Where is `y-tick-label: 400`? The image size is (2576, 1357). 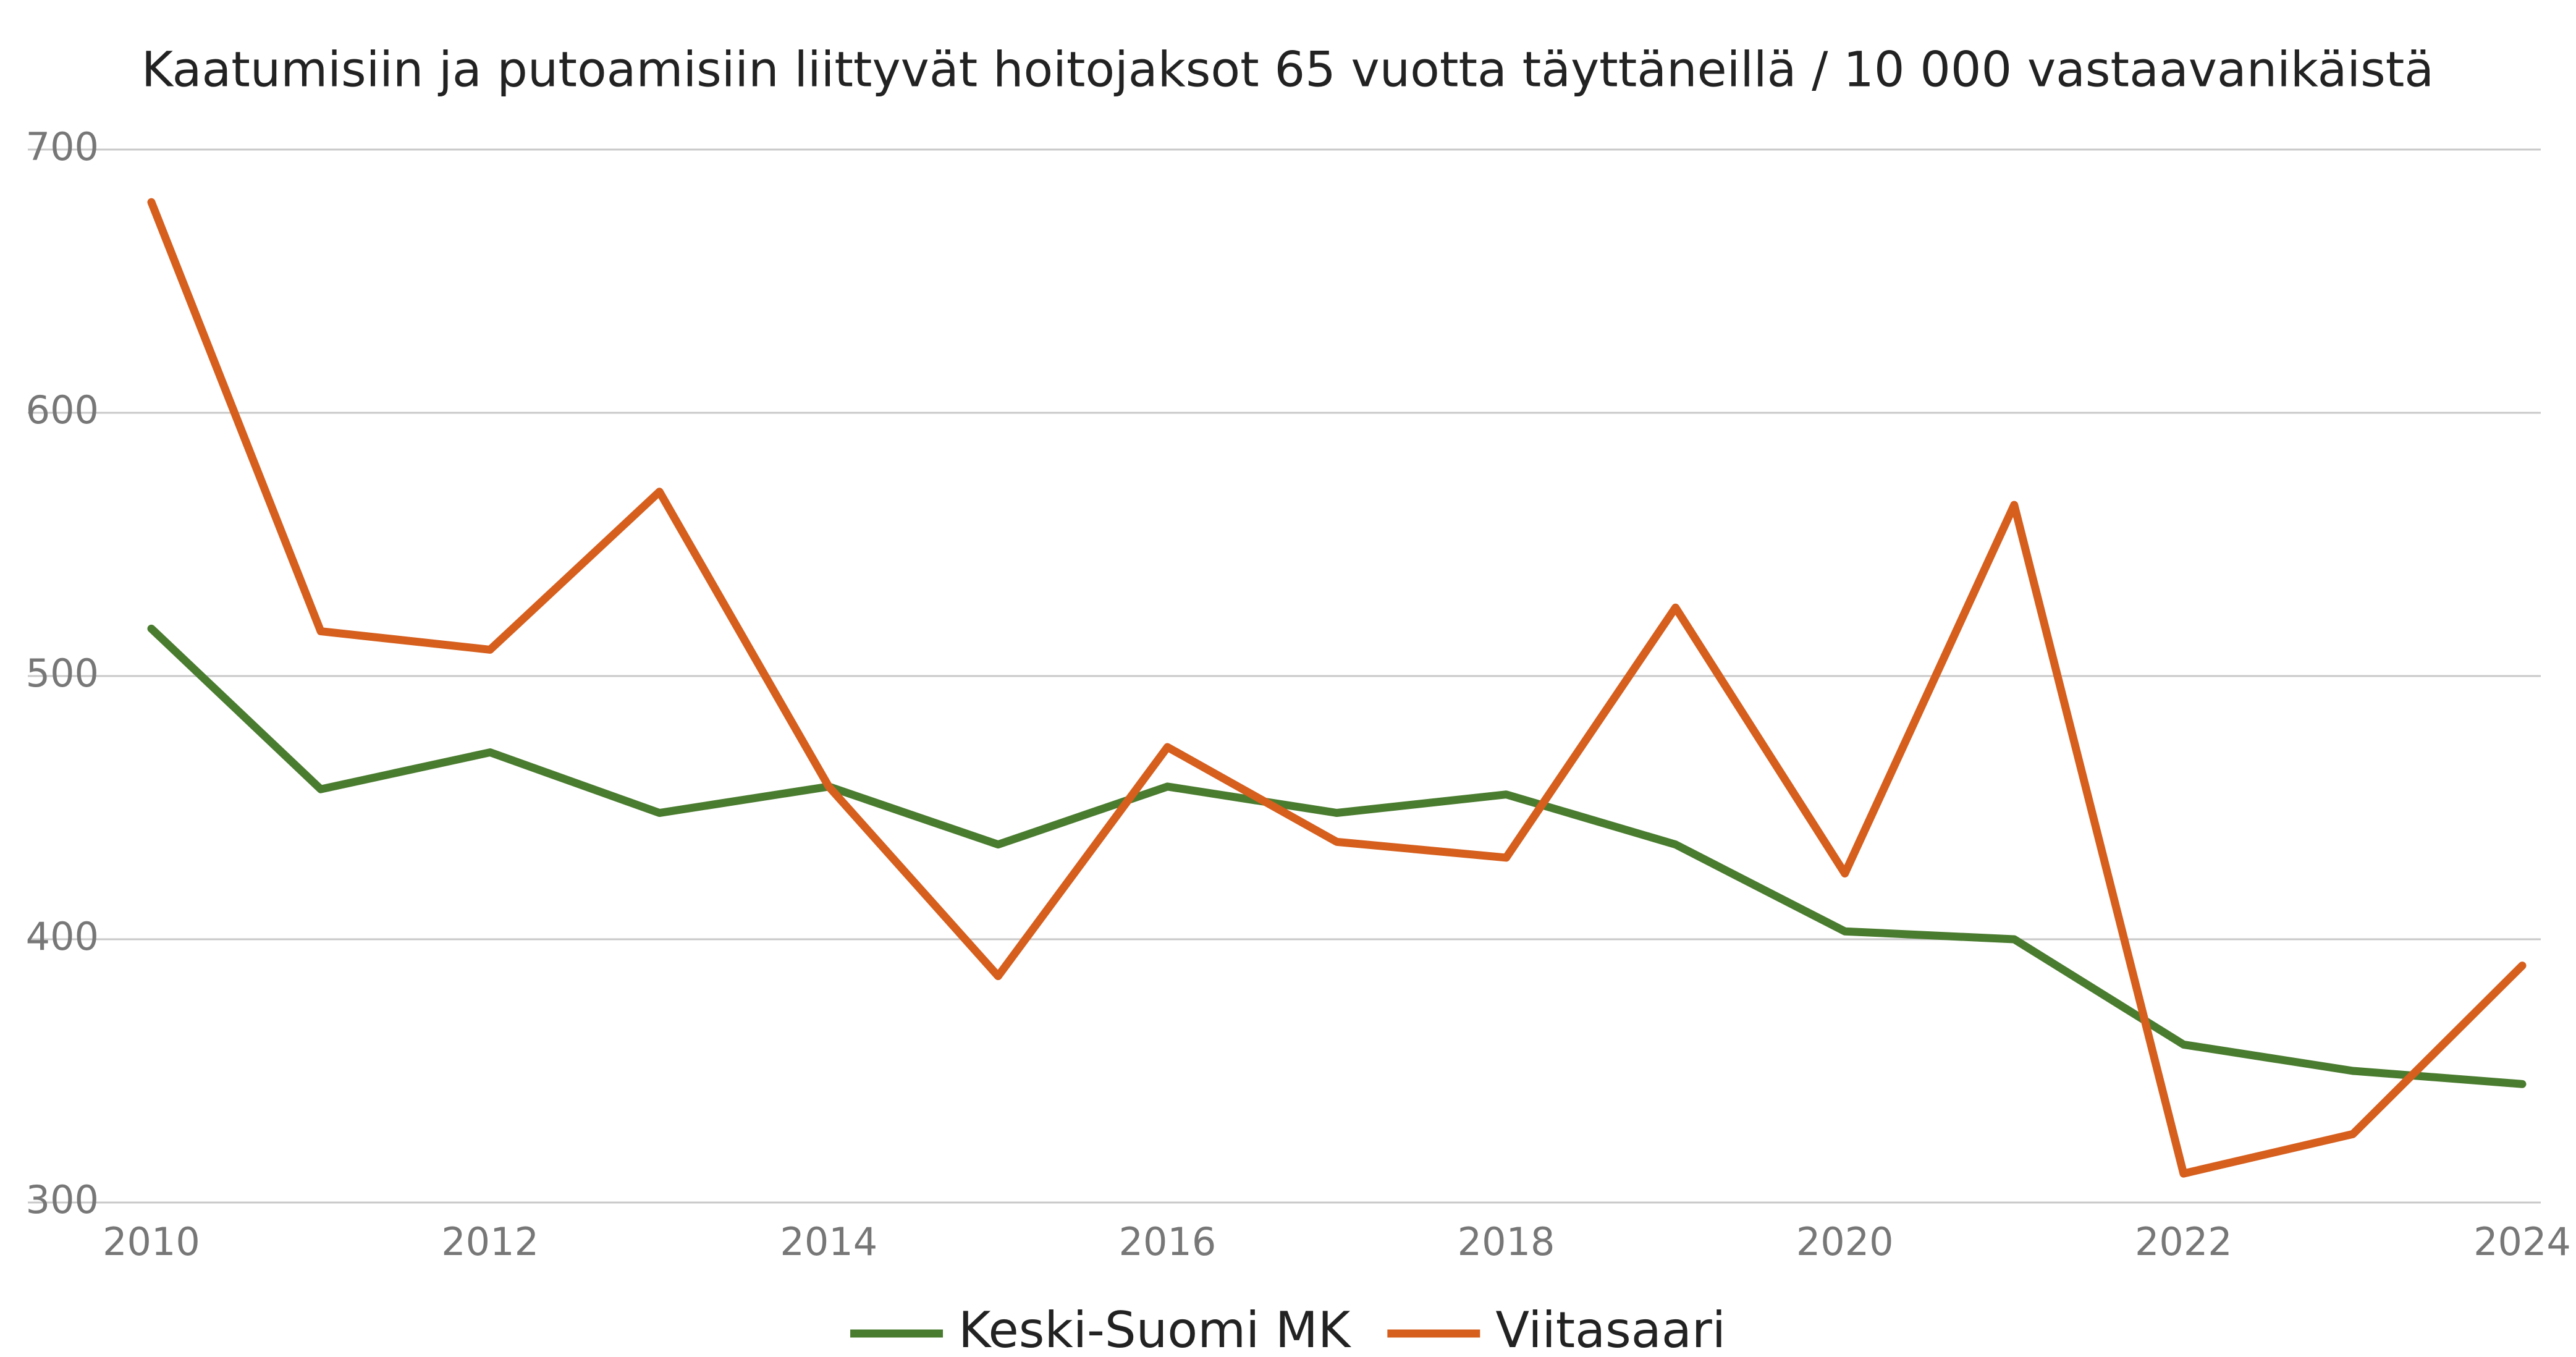
y-tick-label: 400 is located at coordinates (62, 936).